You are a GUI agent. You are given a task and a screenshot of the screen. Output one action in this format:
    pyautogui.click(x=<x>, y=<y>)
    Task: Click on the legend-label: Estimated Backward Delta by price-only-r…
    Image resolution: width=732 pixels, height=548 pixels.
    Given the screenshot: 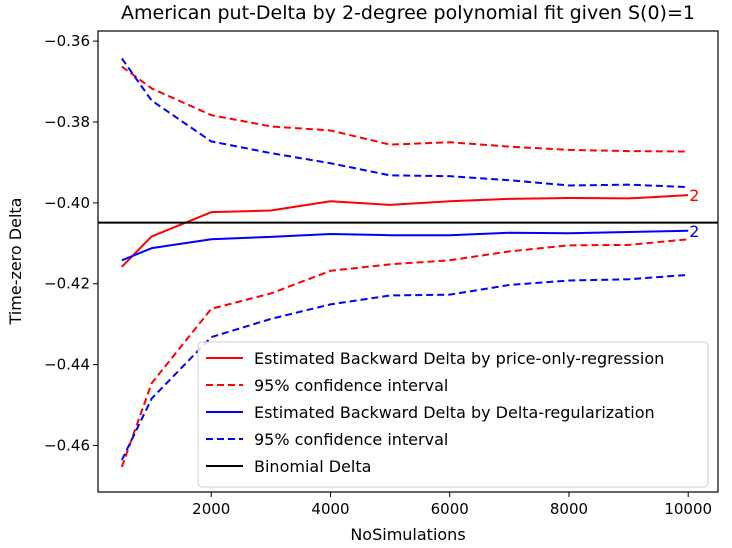 What is the action you would take?
    pyautogui.click(x=459, y=358)
    